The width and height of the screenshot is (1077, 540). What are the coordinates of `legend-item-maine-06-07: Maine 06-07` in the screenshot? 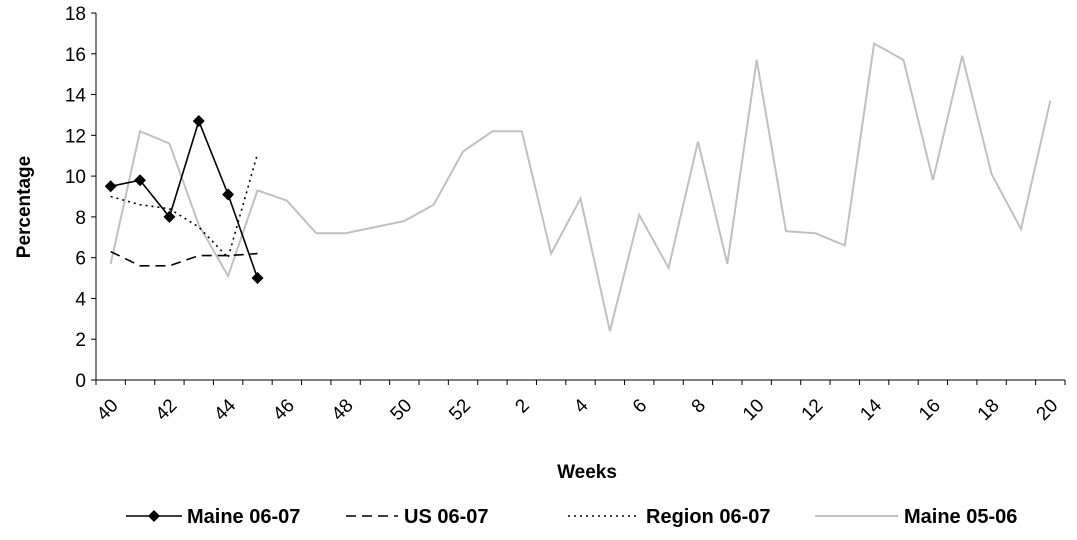 It's located at (213, 517).